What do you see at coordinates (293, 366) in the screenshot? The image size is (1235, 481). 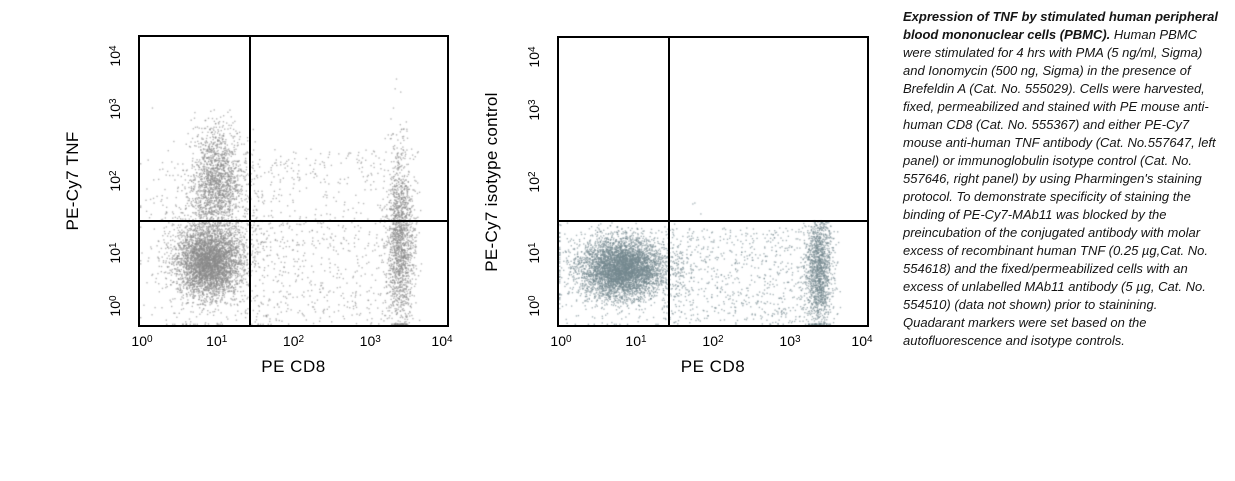 I see `x-axis-label-left: PE CD8` at bounding box center [293, 366].